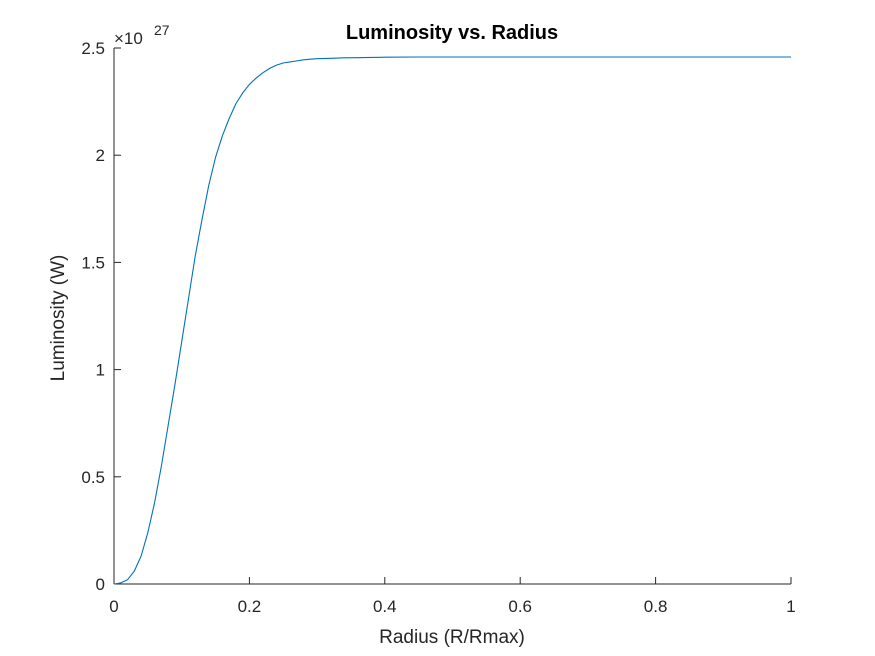 The image size is (875, 656). Describe the element at coordinates (113, 606) in the screenshot. I see `x-tick-label: 0` at that location.